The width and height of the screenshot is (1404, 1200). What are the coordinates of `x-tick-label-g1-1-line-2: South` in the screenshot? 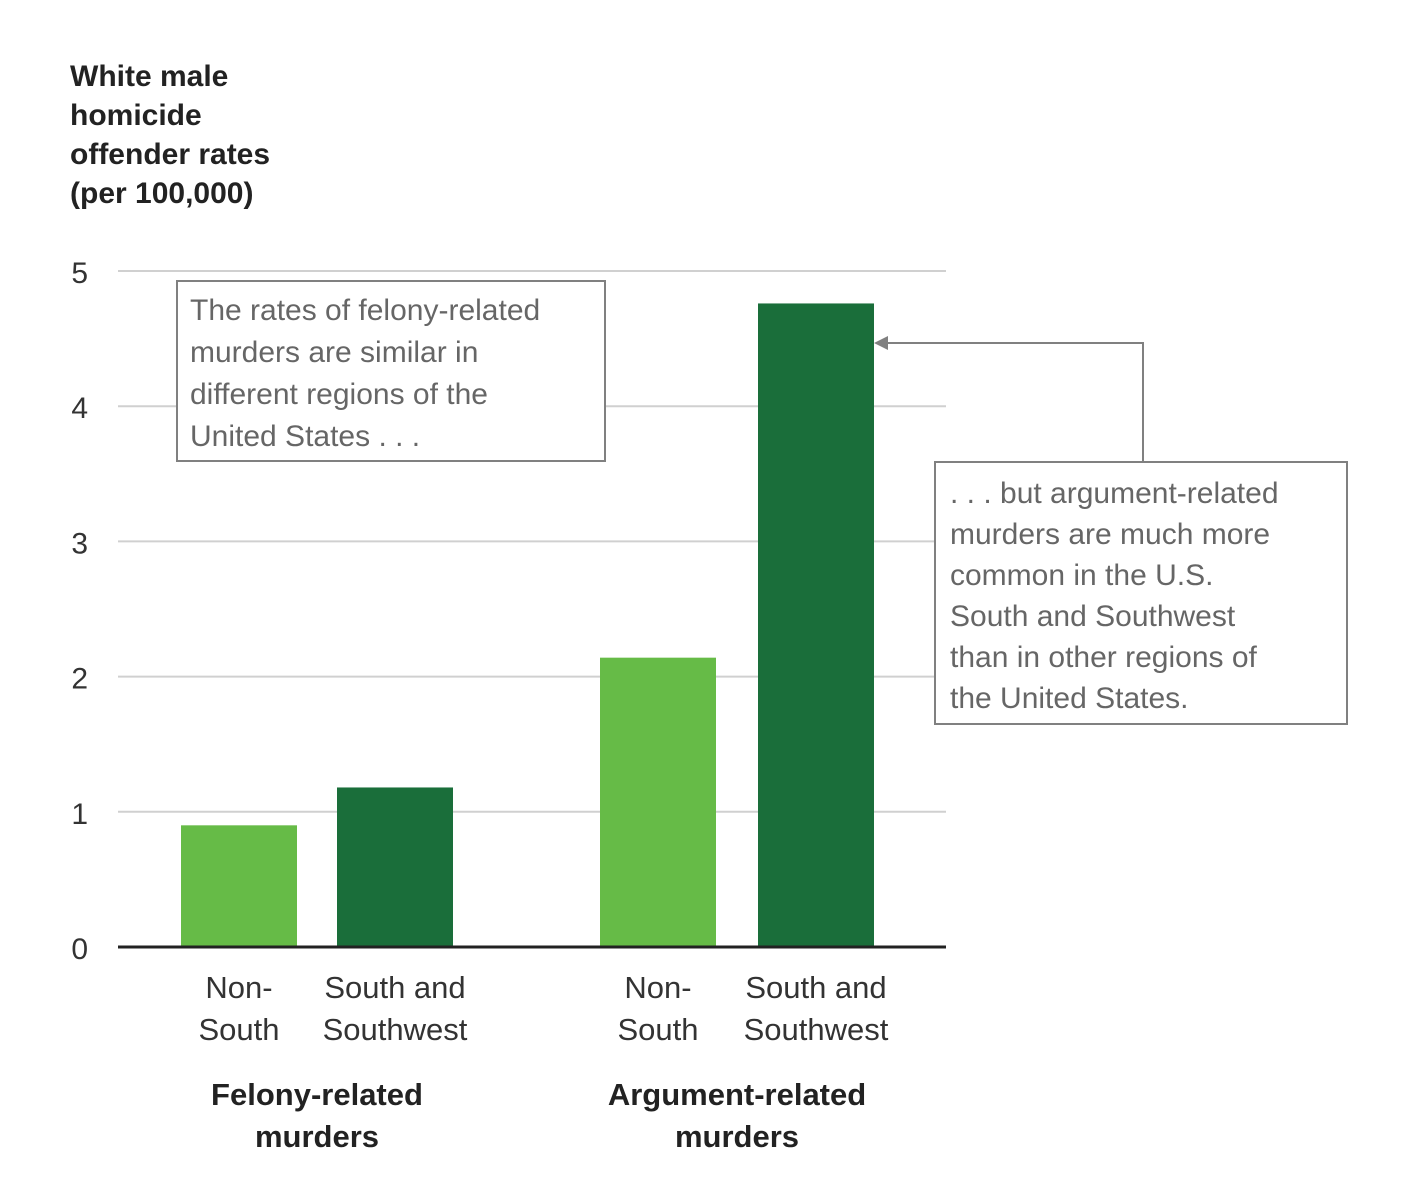 It's located at (238, 1029).